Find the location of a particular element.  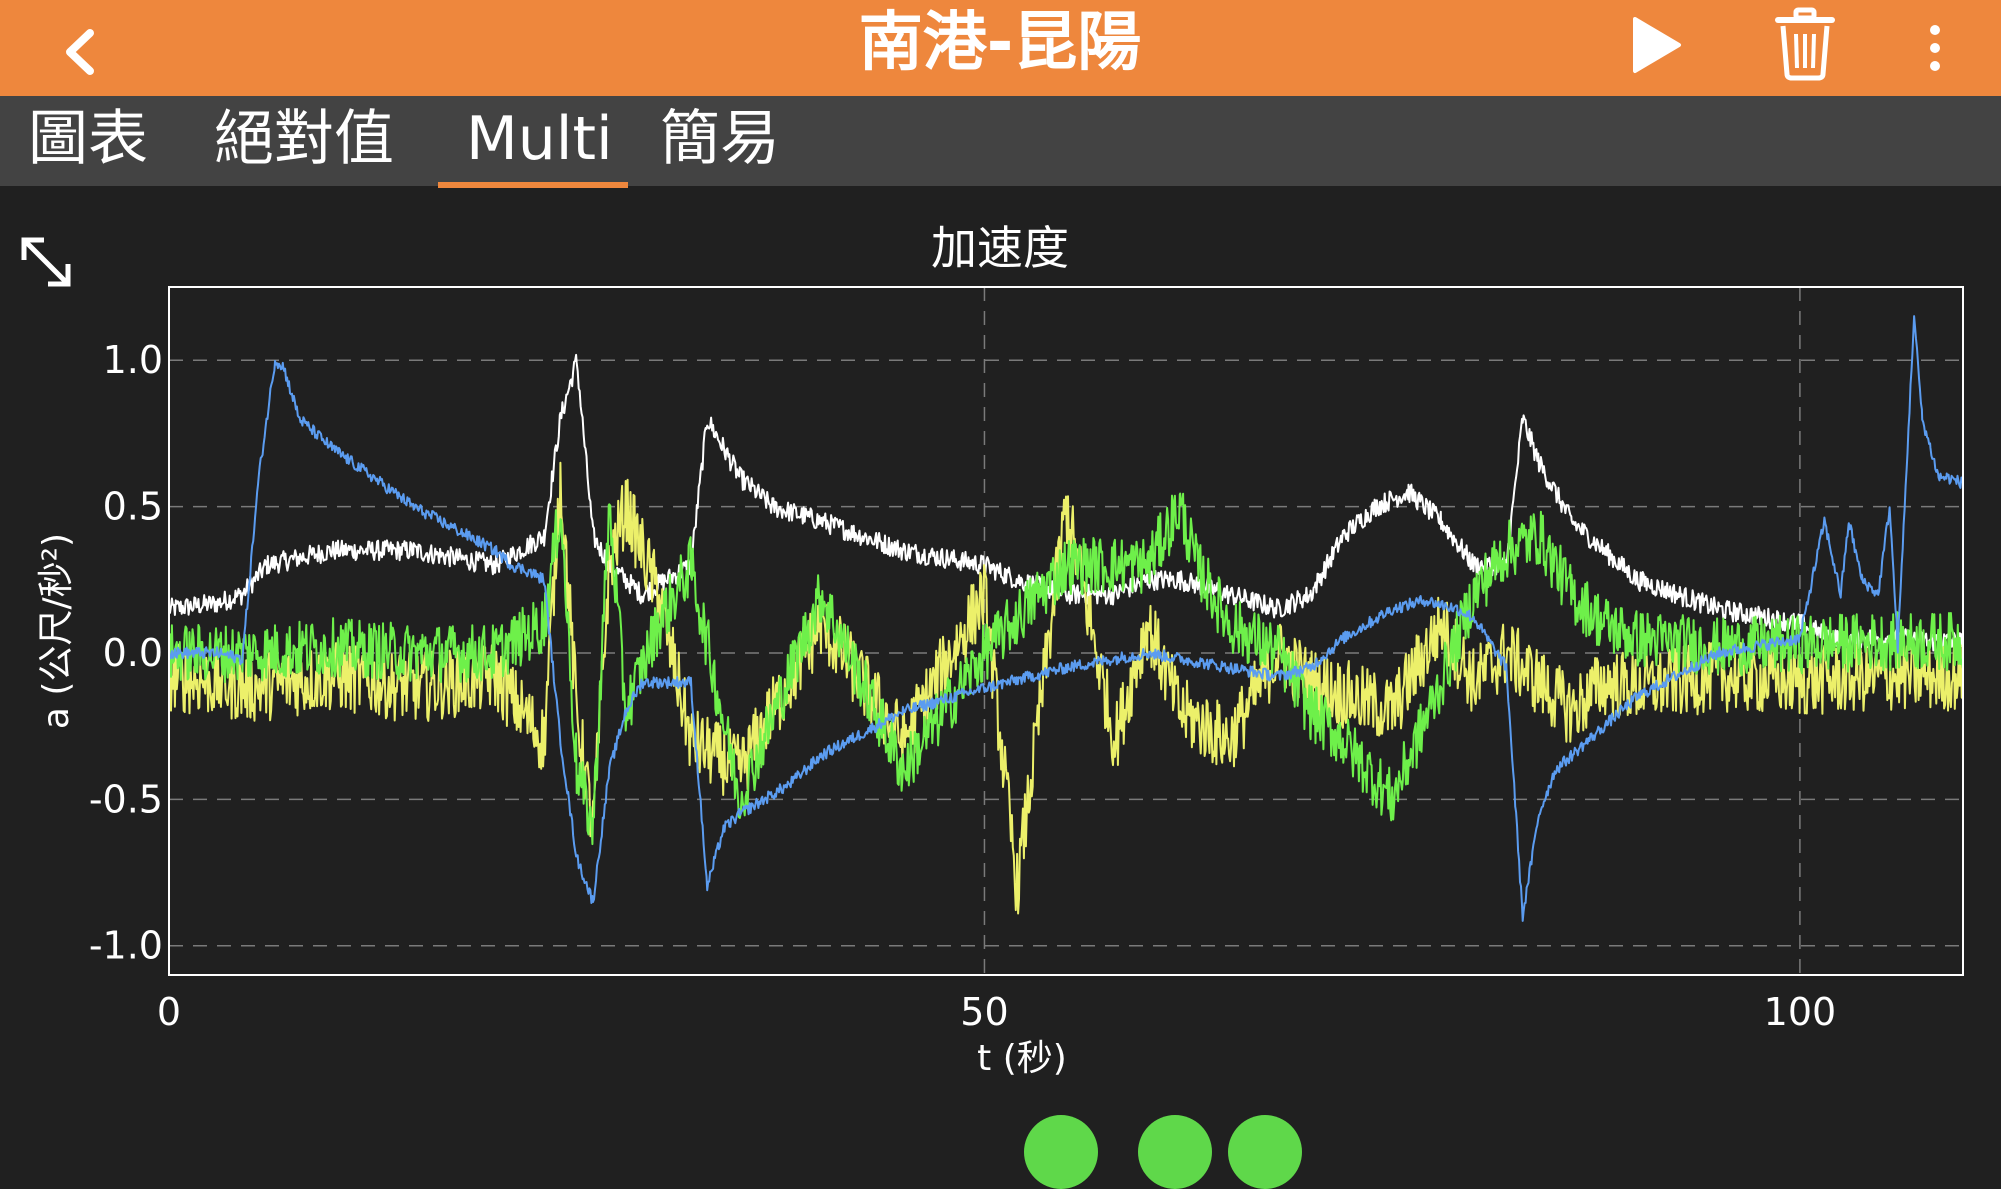

x-tick-label: 0 is located at coordinates (169, 1012).